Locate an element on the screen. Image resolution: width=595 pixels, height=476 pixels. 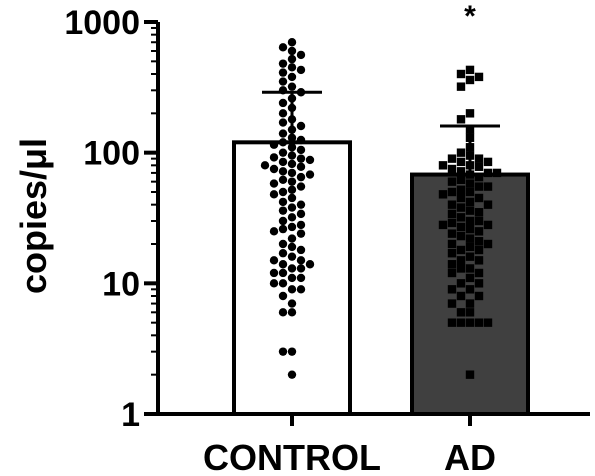
y-tick-label: 10 is located at coordinates (121, 284).